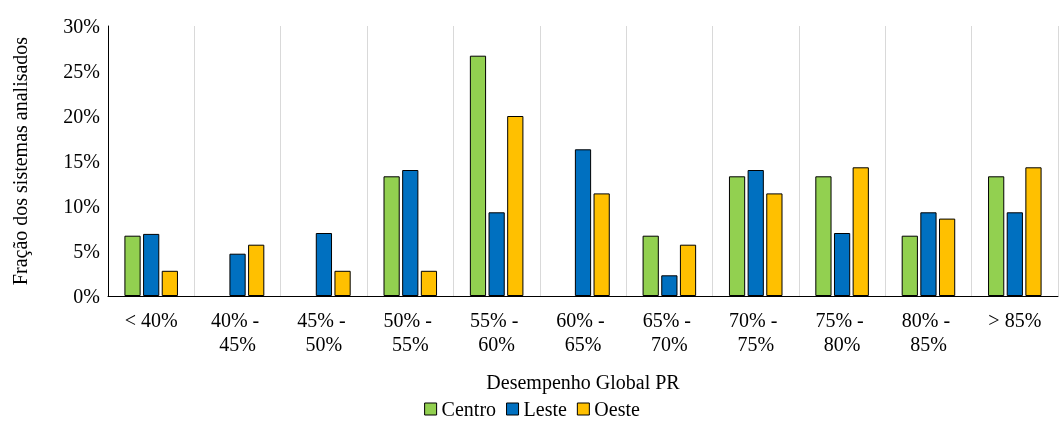 The height and width of the screenshot is (428, 1064). Describe the element at coordinates (545, 409) in the screenshot. I see `legend-label: Leste` at that location.